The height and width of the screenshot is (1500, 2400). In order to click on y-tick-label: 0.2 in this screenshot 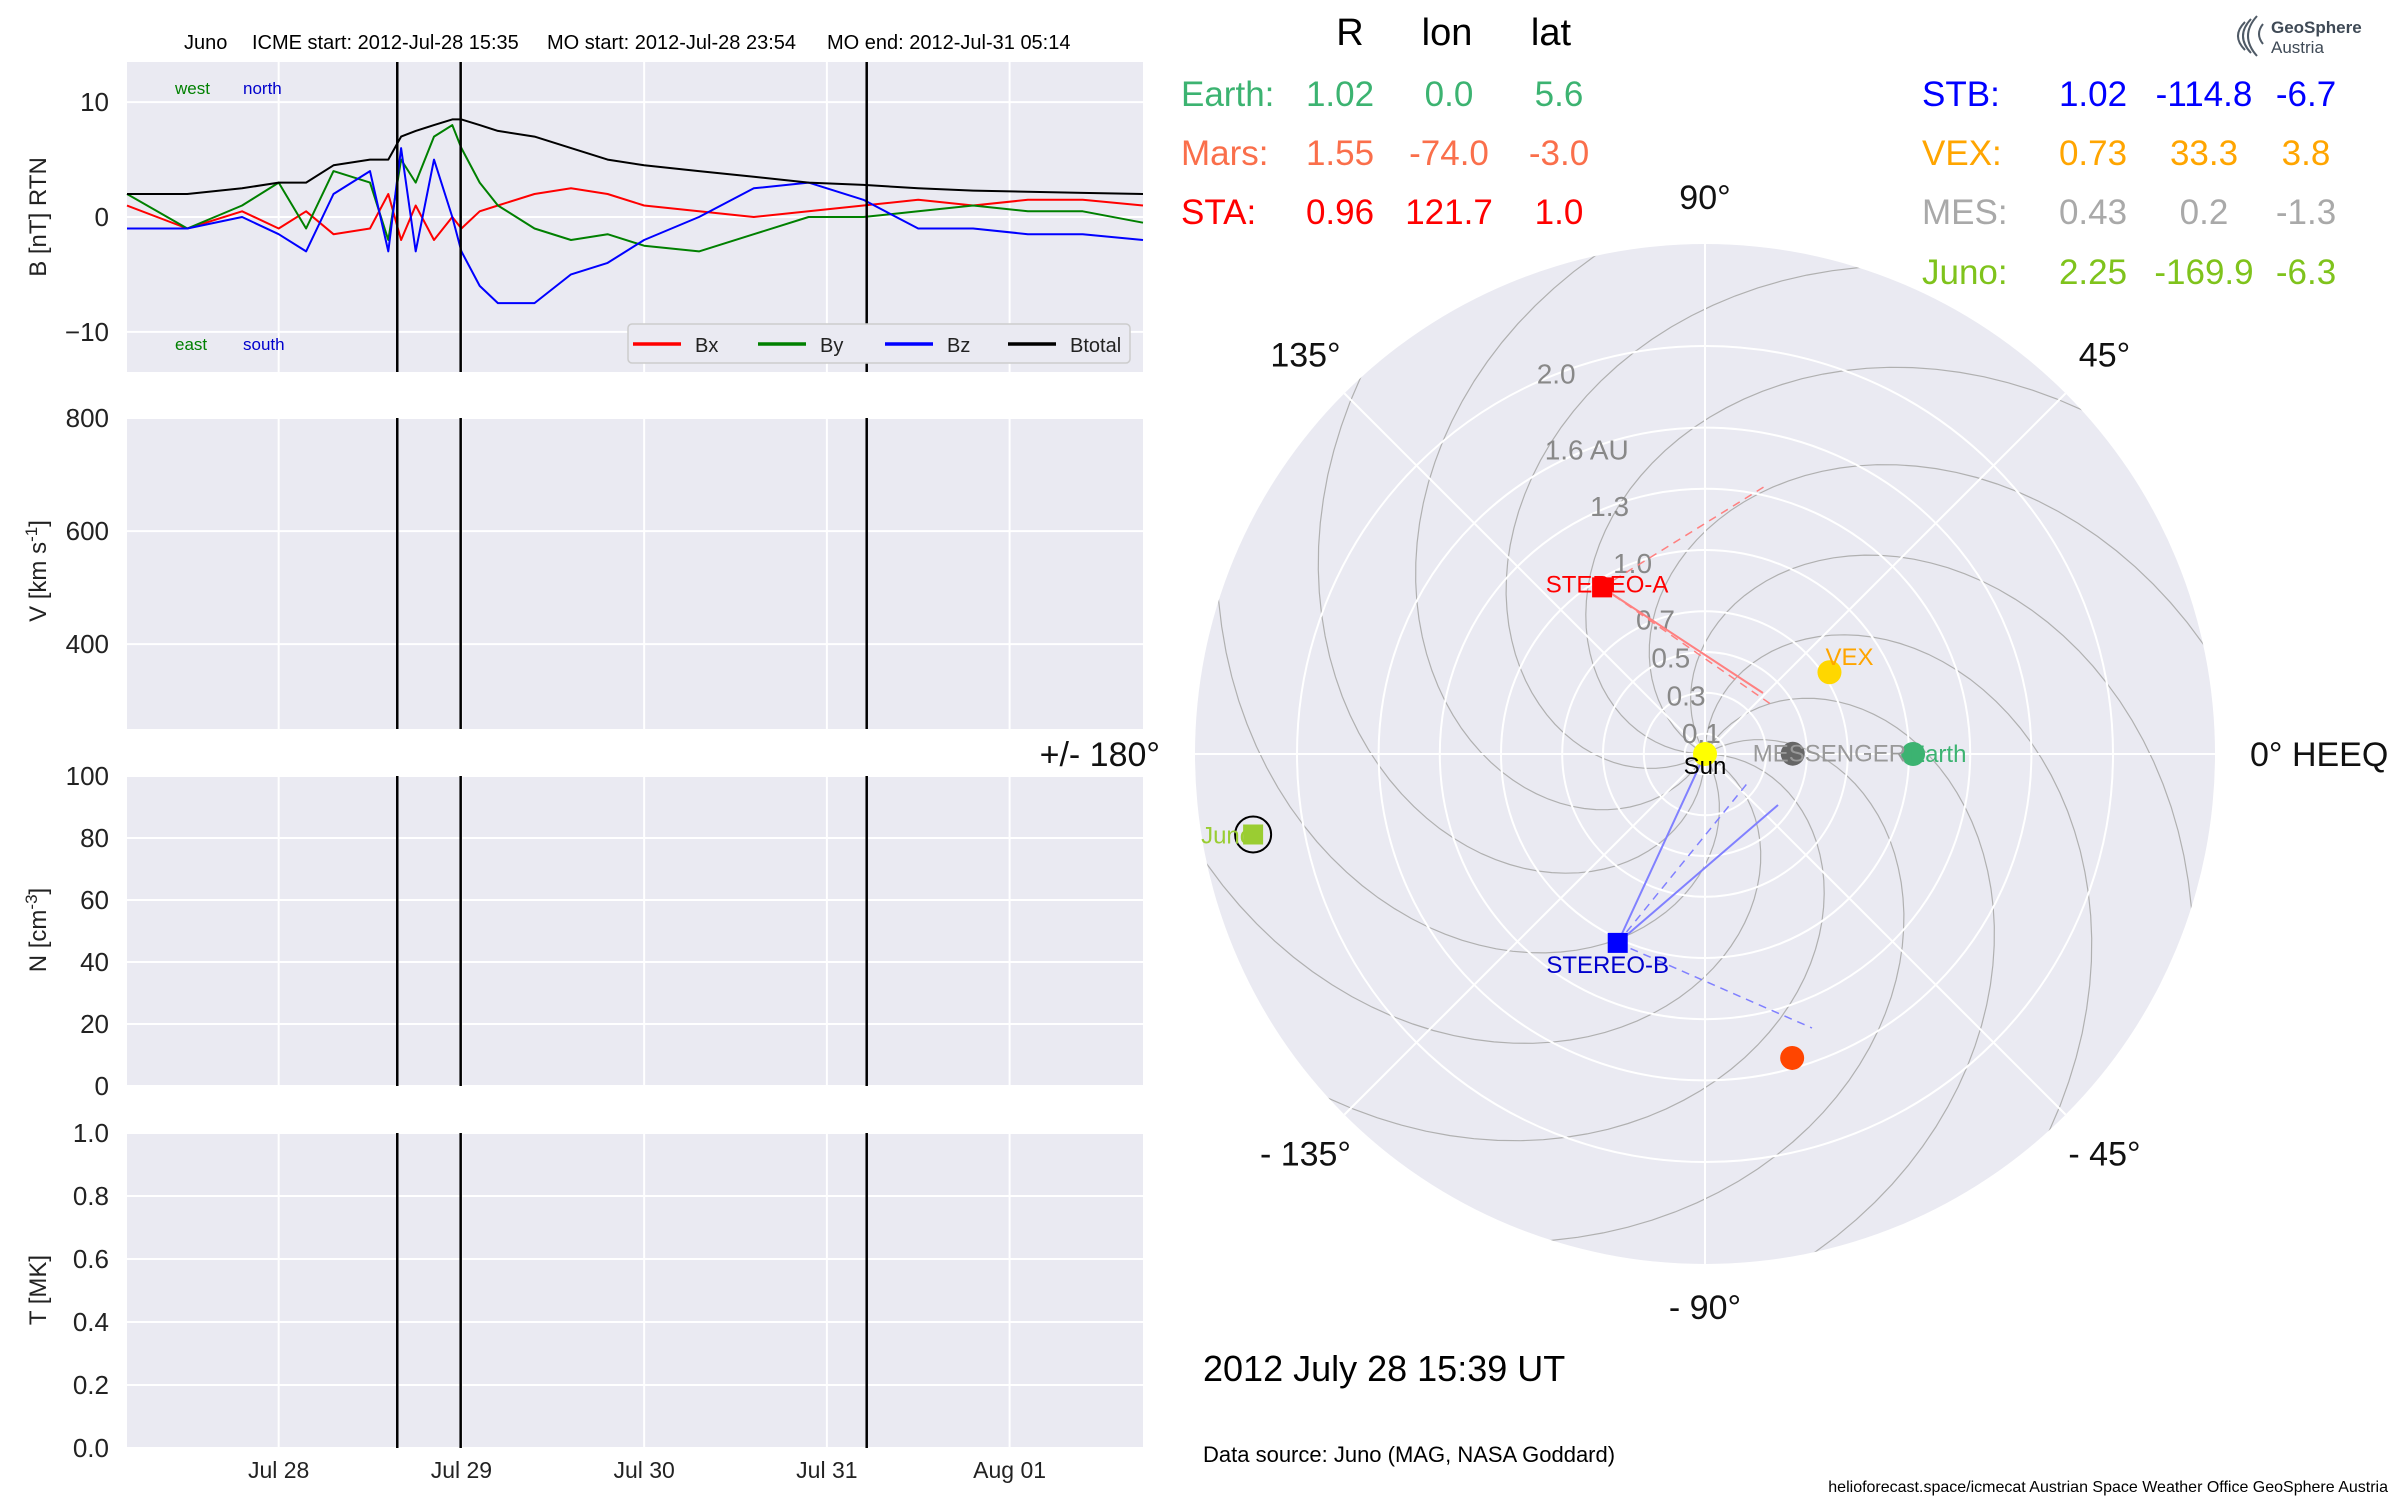, I will do `click(91, 1385)`.